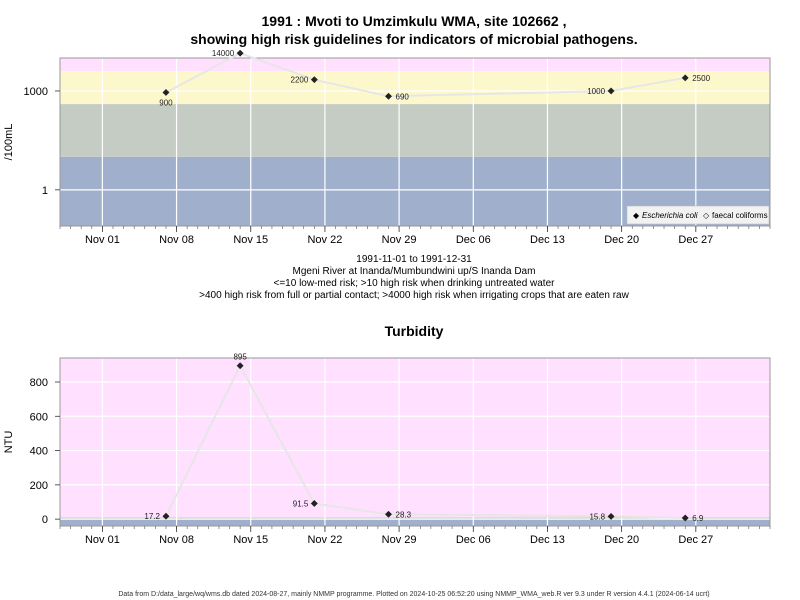 This screenshot has width=800, height=600. Describe the element at coordinates (414, 259) in the screenshot. I see `date-range-text: 1991-11-01 to 1991-12-31` at that location.